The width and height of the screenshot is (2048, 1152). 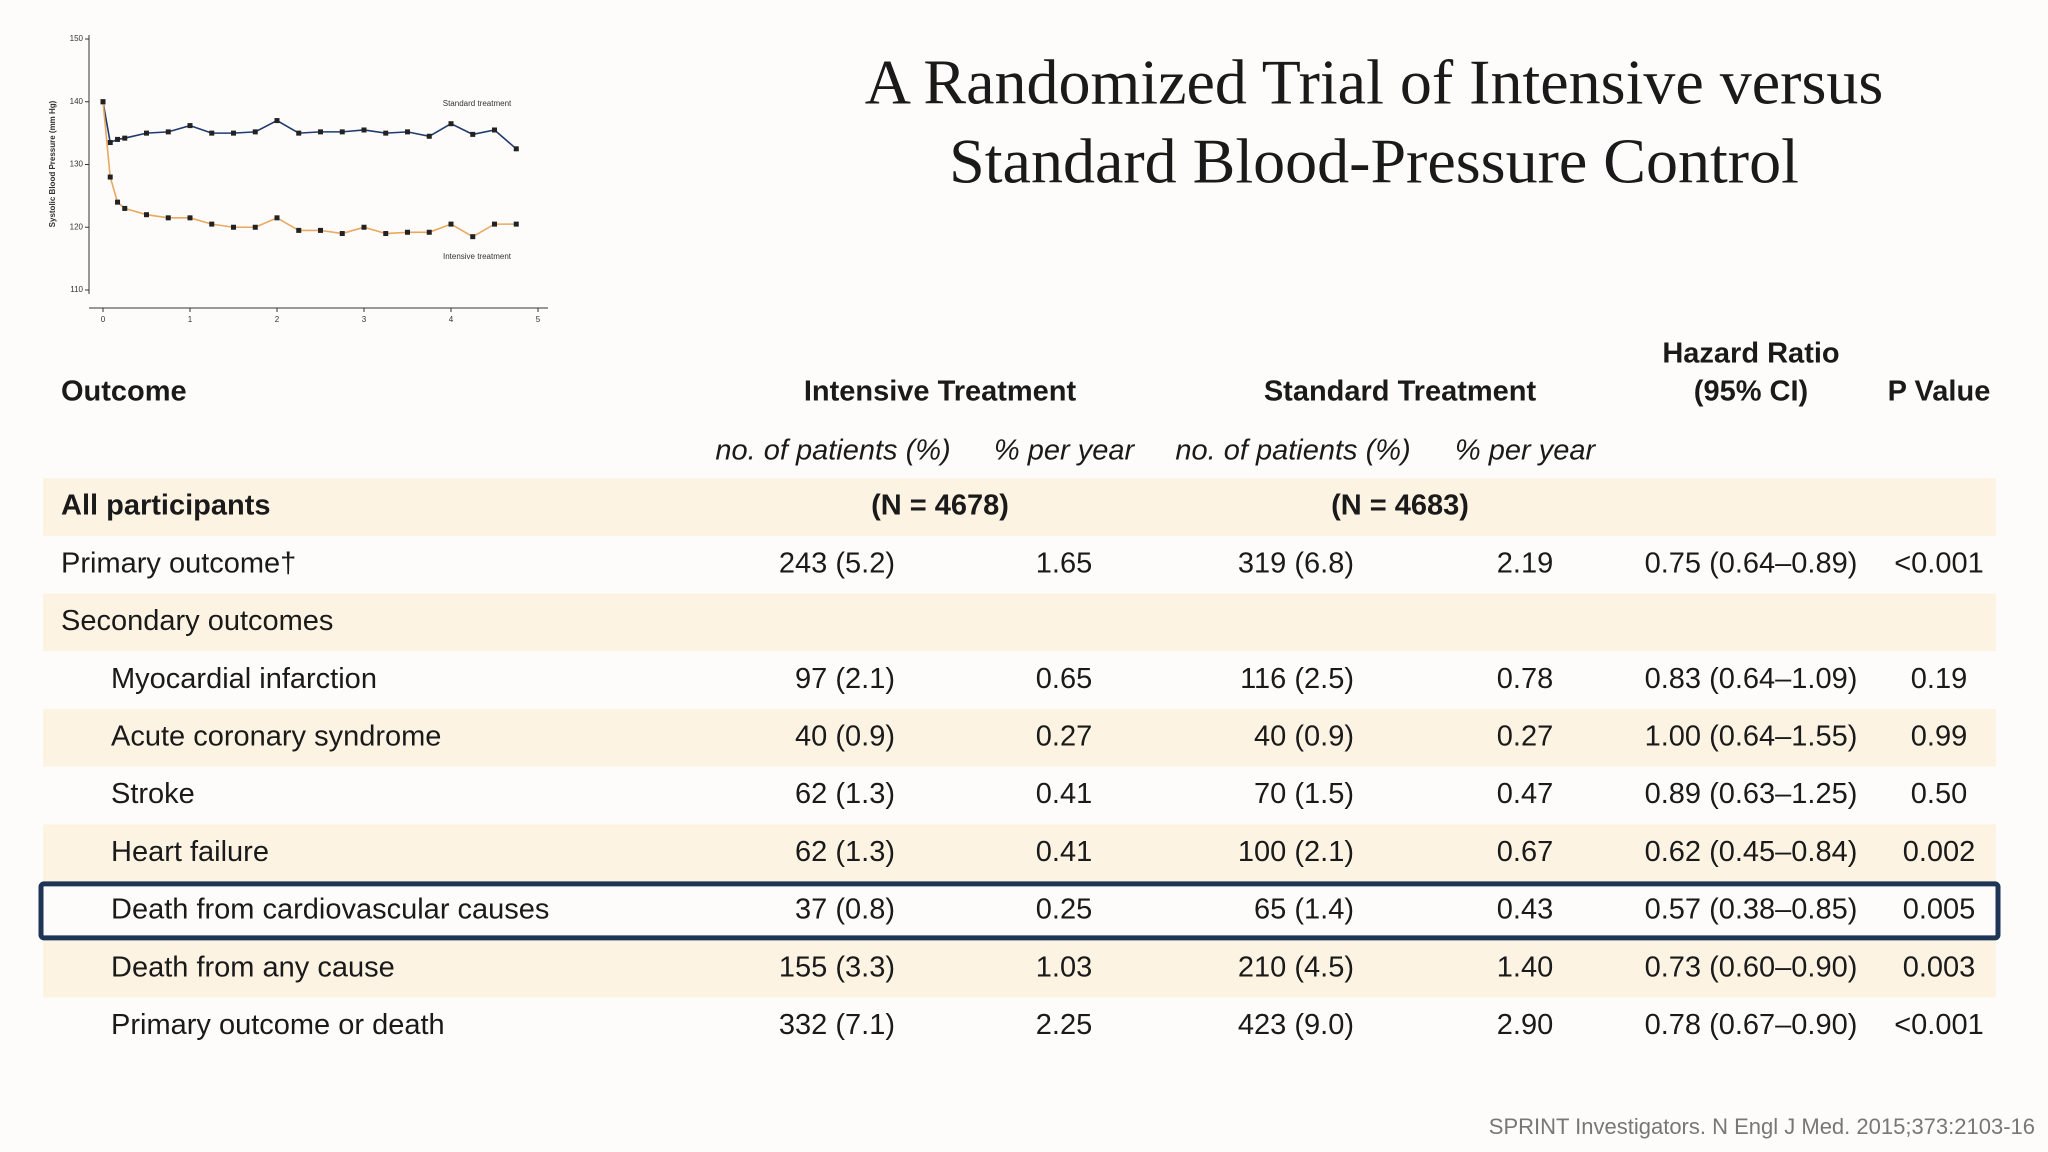 I want to click on highlight-box, so click(x=1019, y=911).